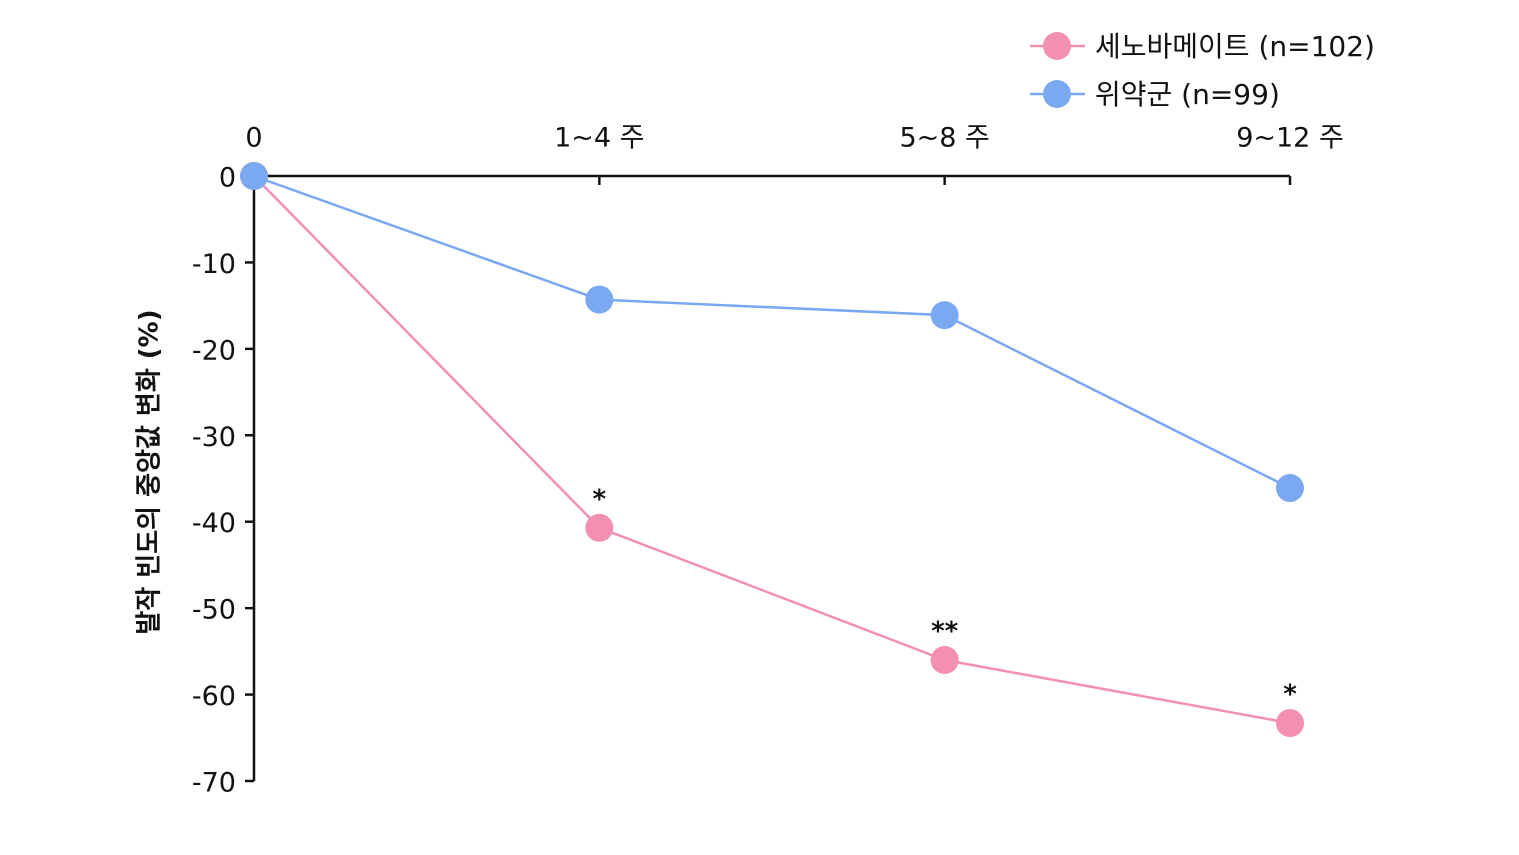 The image size is (1519, 855). I want to click on y-tick-label: -70, so click(214, 783).